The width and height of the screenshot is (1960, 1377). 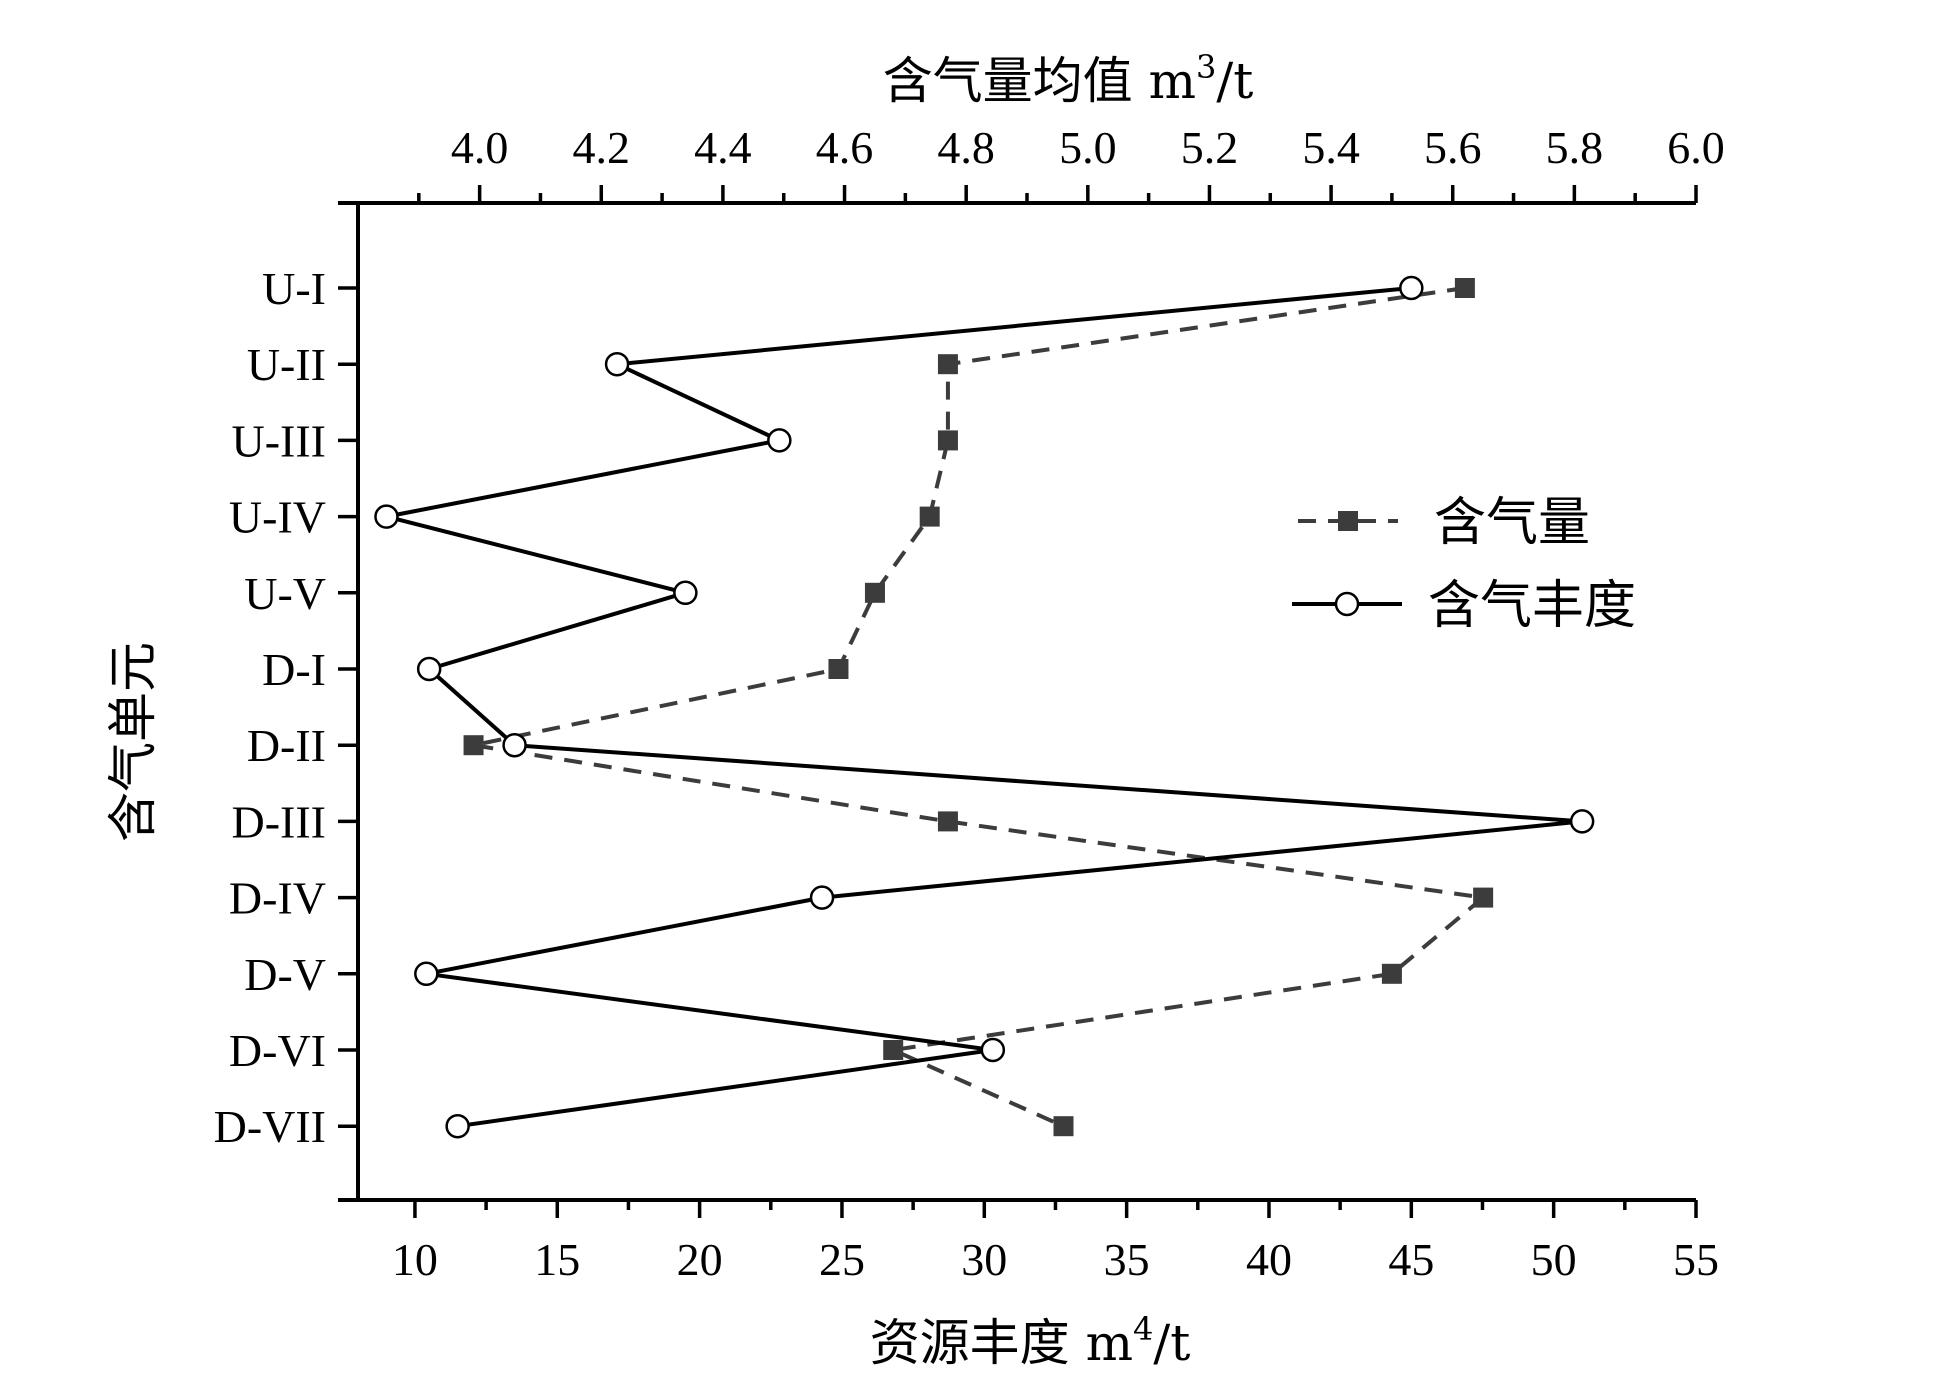 I want to click on legend-square-marker, so click(x=1348, y=521).